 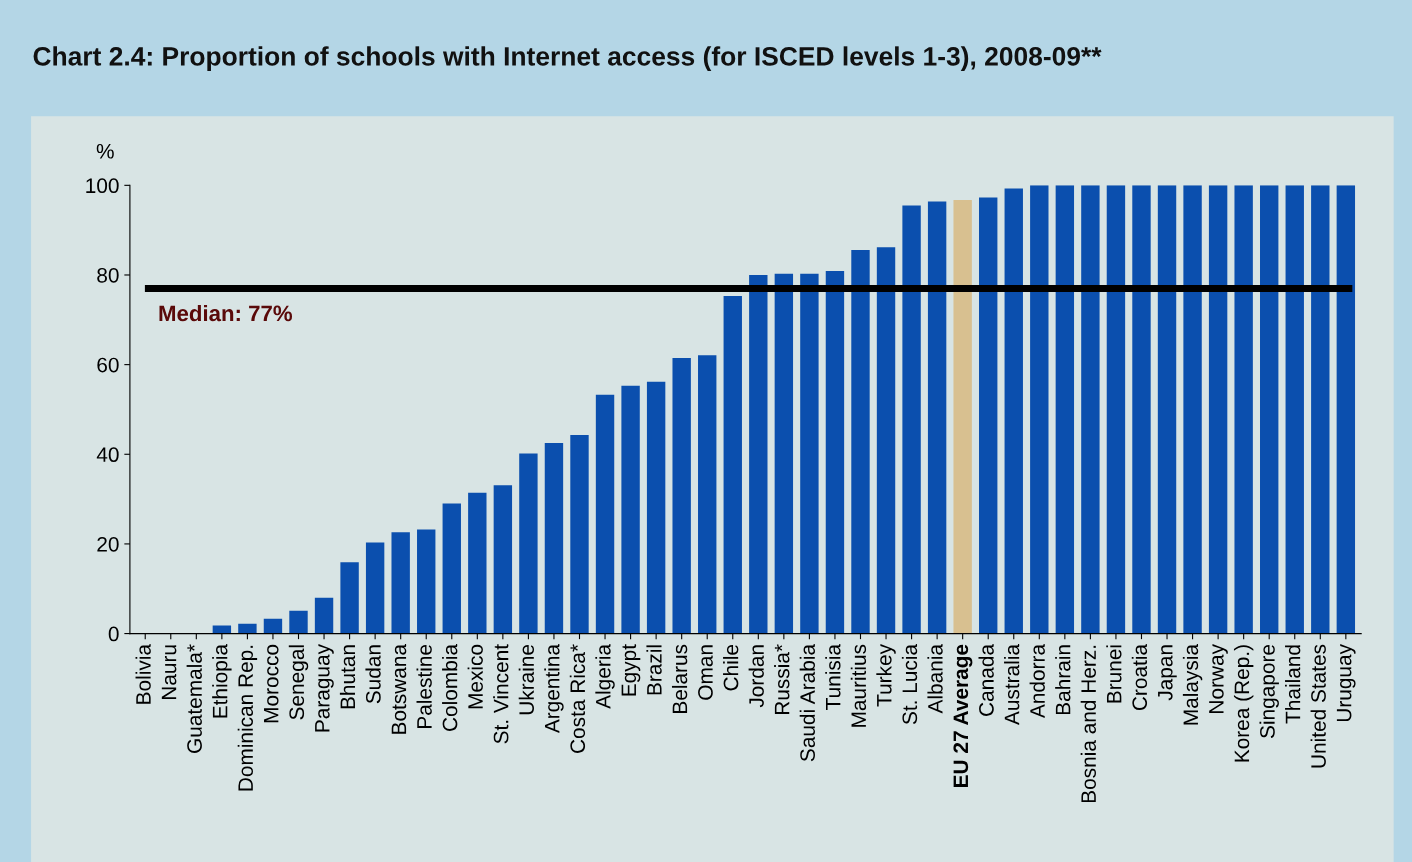 What do you see at coordinates (107, 455) in the screenshot?
I see `y-tick-label: 40` at bounding box center [107, 455].